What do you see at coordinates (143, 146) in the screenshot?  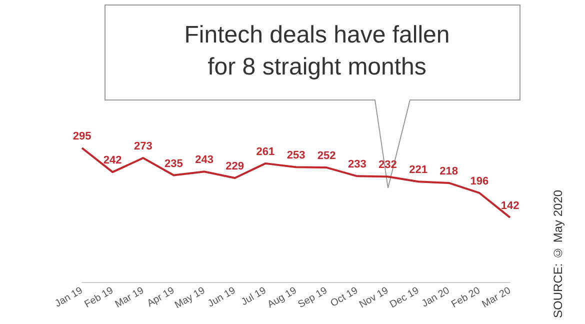 I see `data-label: 273` at bounding box center [143, 146].